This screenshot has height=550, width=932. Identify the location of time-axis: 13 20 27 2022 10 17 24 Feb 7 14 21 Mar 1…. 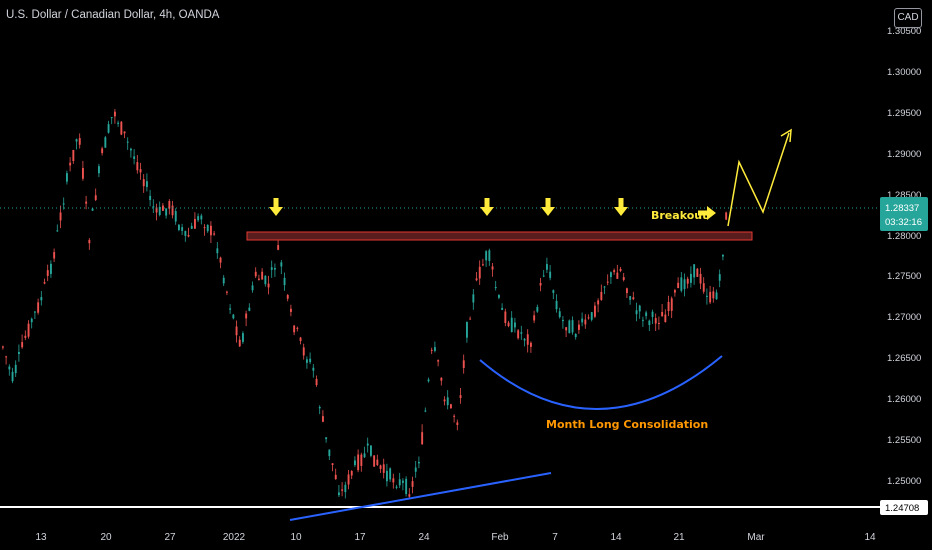
(455, 537).